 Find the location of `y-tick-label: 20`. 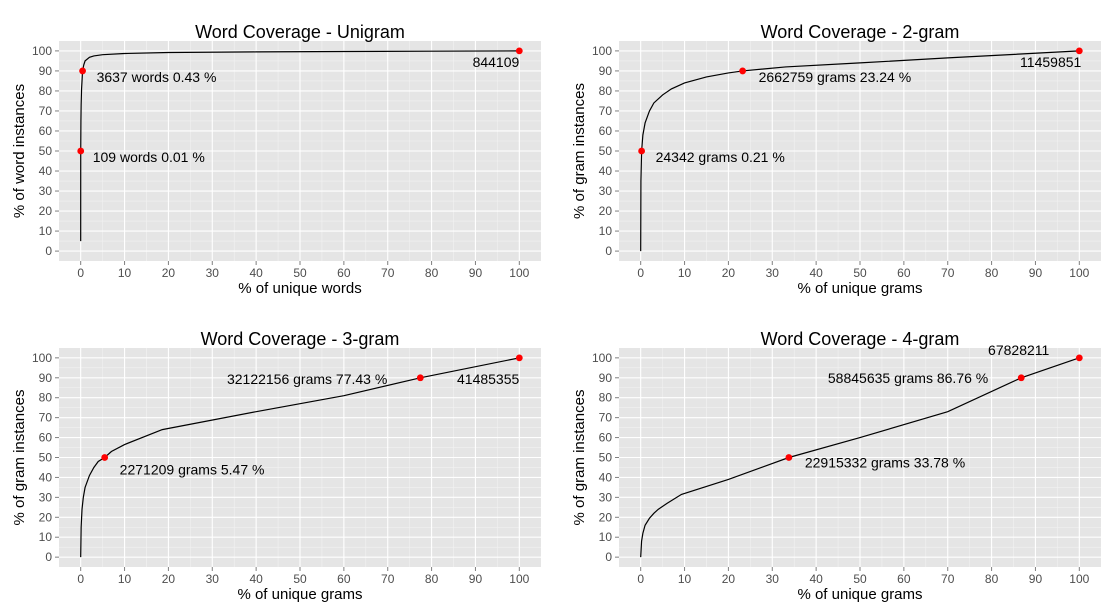

y-tick-label: 20 is located at coordinates (46, 211).